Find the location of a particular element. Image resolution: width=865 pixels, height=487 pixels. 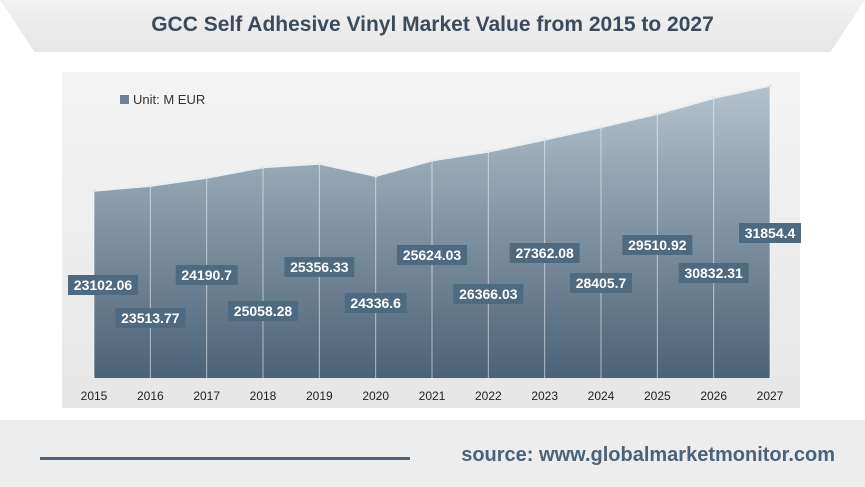

data-label: 29510.92 is located at coordinates (657, 245).